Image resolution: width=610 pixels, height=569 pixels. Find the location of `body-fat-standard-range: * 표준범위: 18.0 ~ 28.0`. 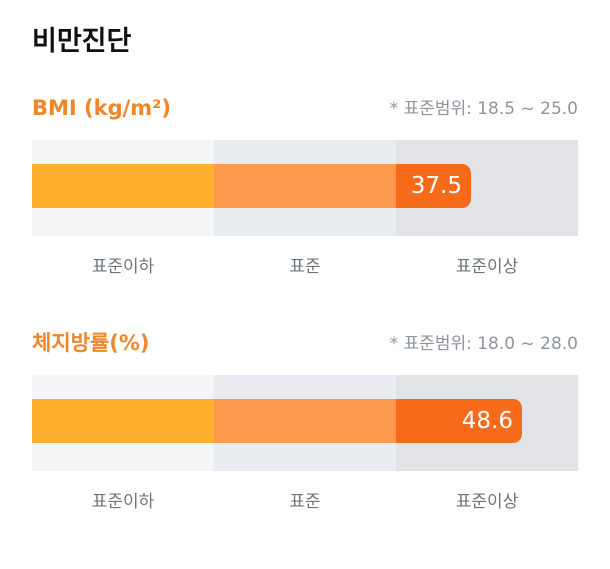

body-fat-standard-range: * 표준범위: 18.0 ~ 28.0 is located at coordinates (483, 344).